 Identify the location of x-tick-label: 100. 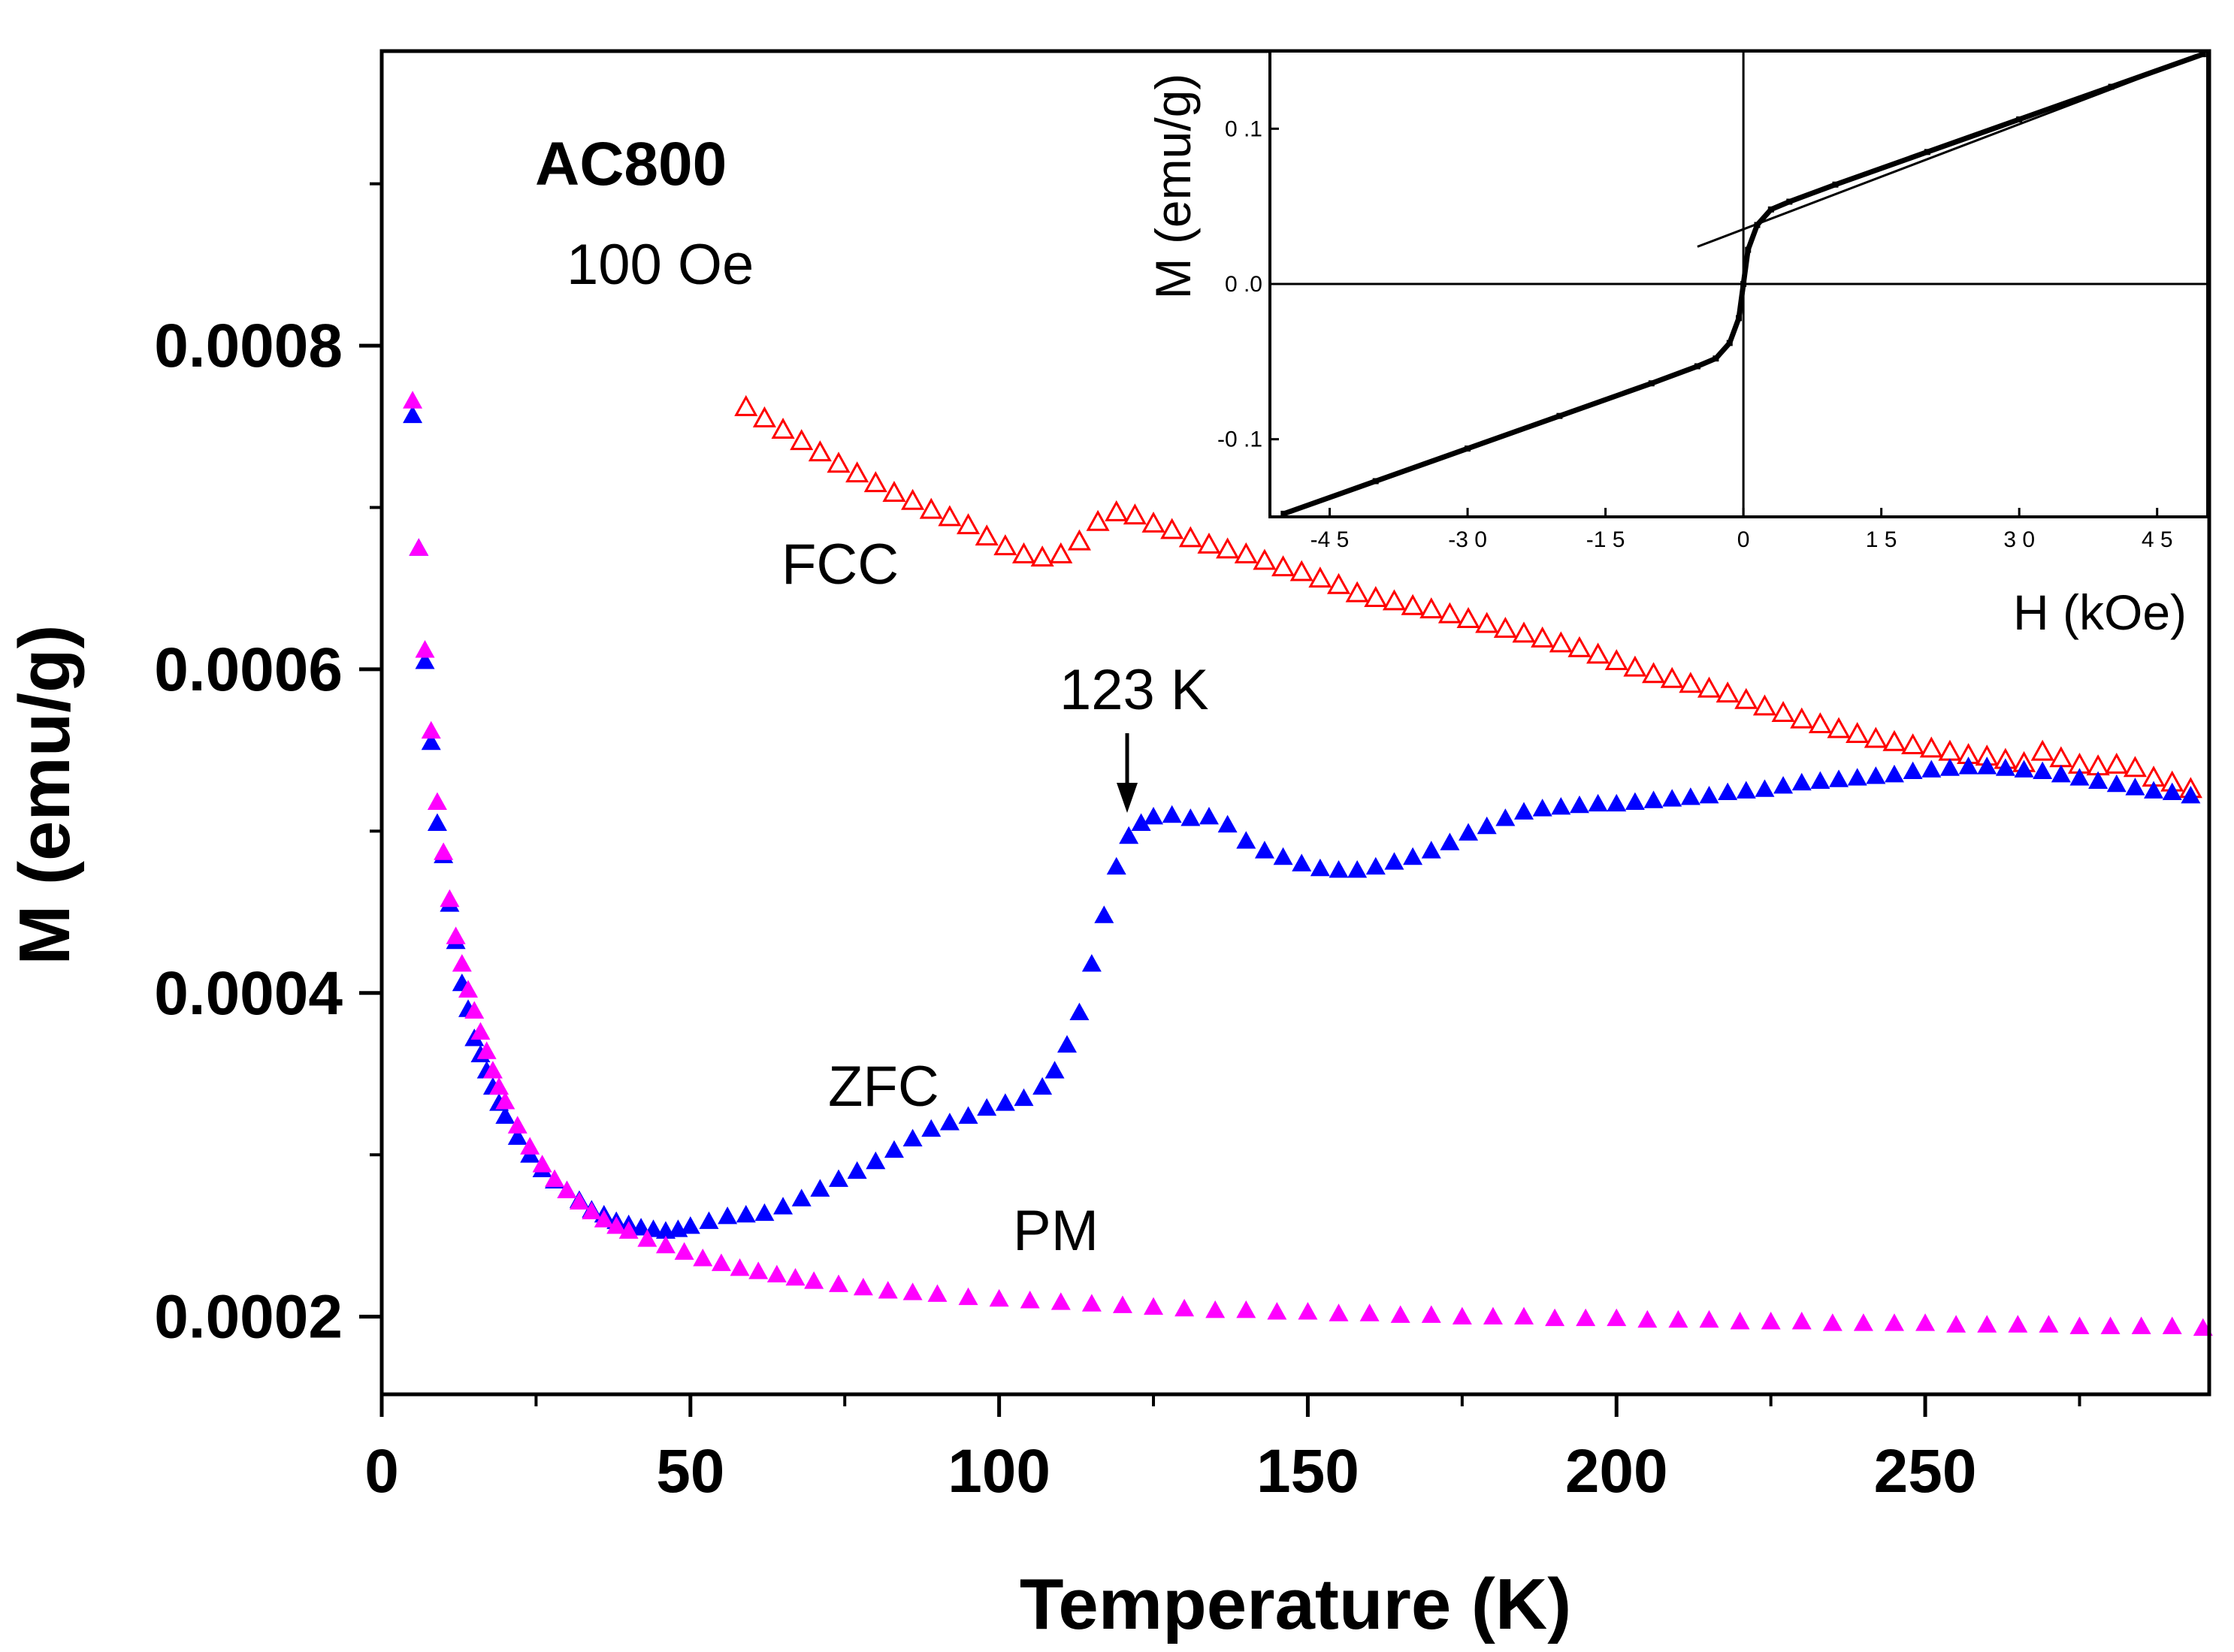
(999, 1471).